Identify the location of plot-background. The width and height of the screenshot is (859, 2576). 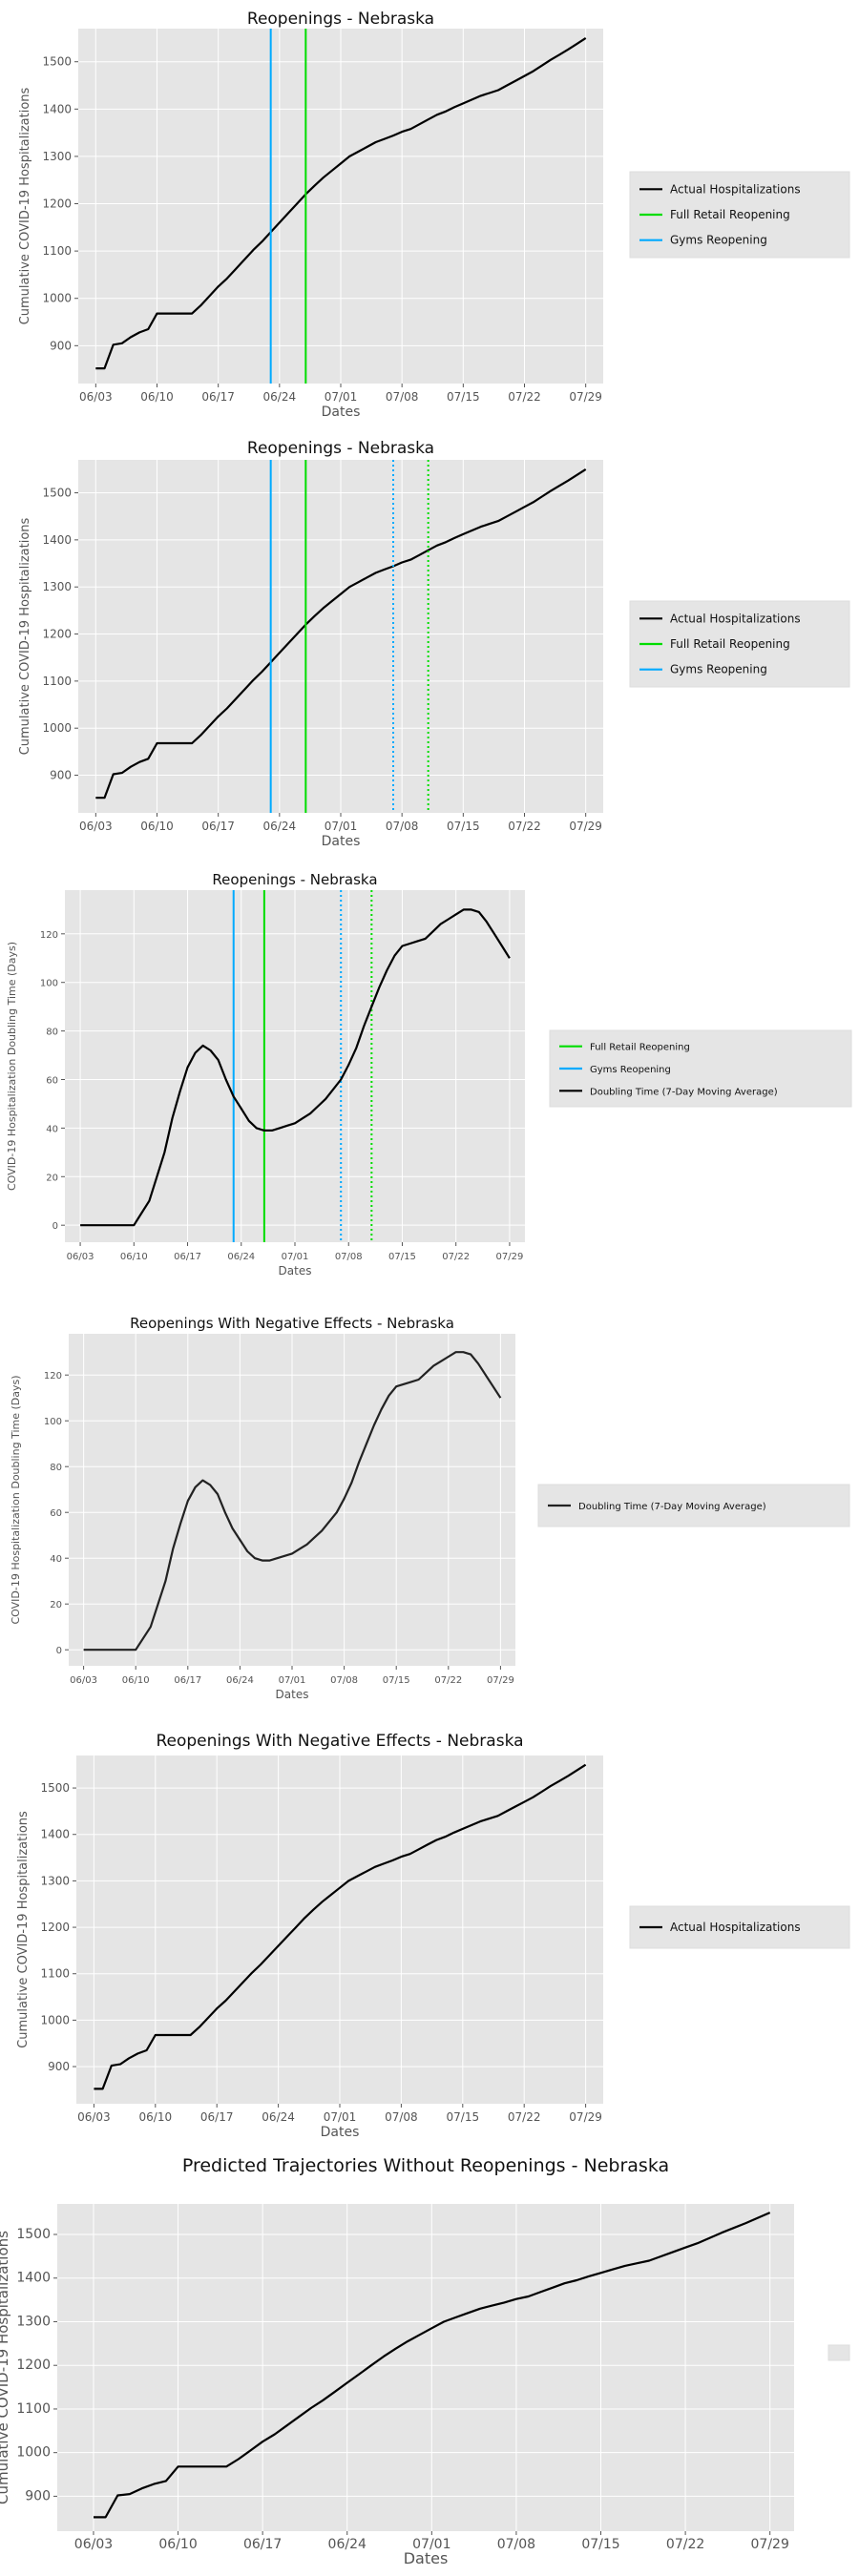
(425, 2367).